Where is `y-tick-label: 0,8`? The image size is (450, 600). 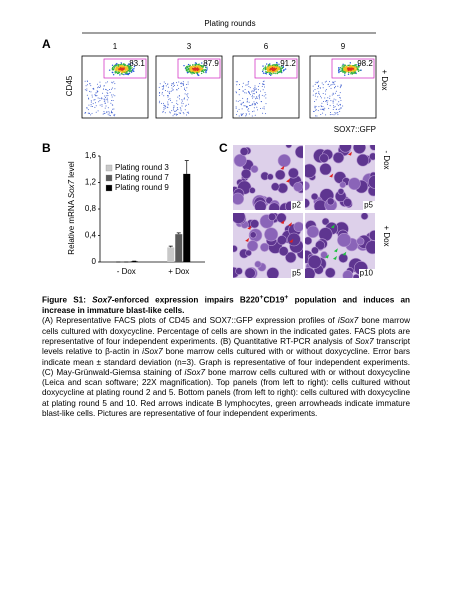
y-tick-label: 0,8 is located at coordinates (91, 208).